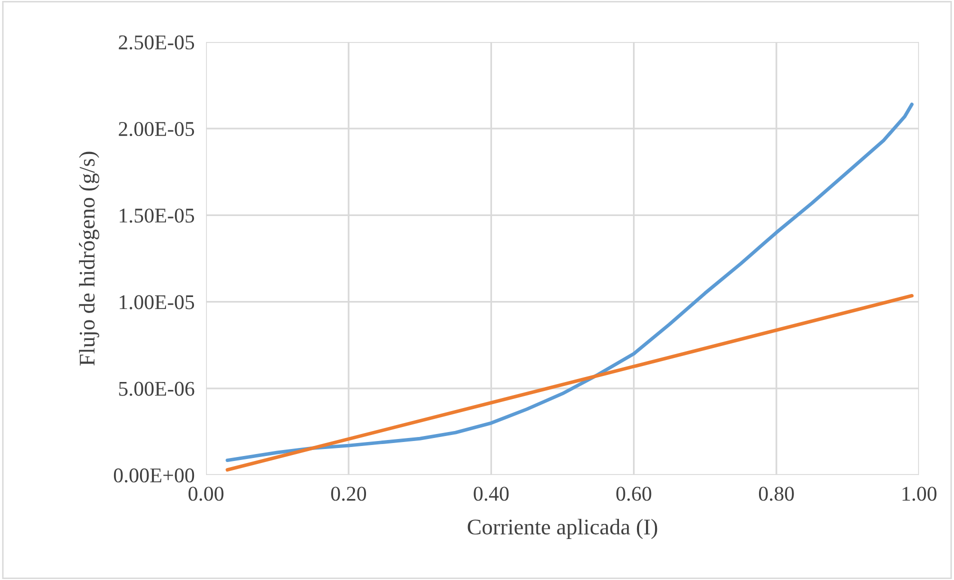  Describe the element at coordinates (156, 389) in the screenshot. I see `y-tick-label: 5.00E-06` at that location.